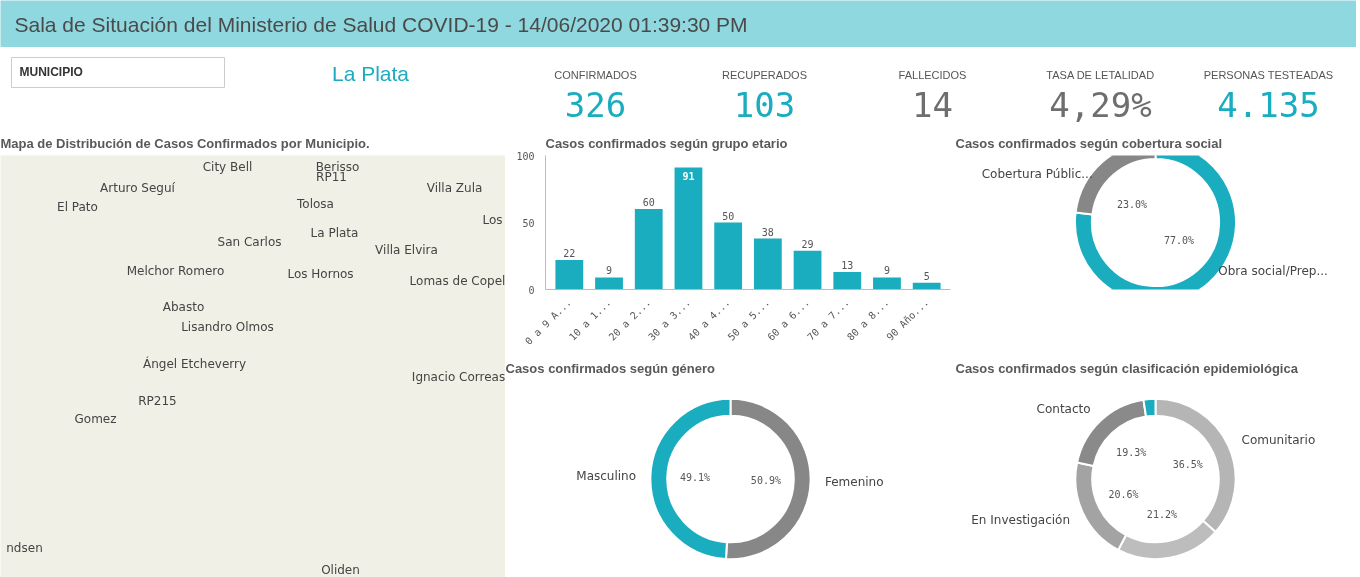 This screenshot has width=1360, height=577. Describe the element at coordinates (531, 290) in the screenshot. I see `y-tick-label: 0` at that location.